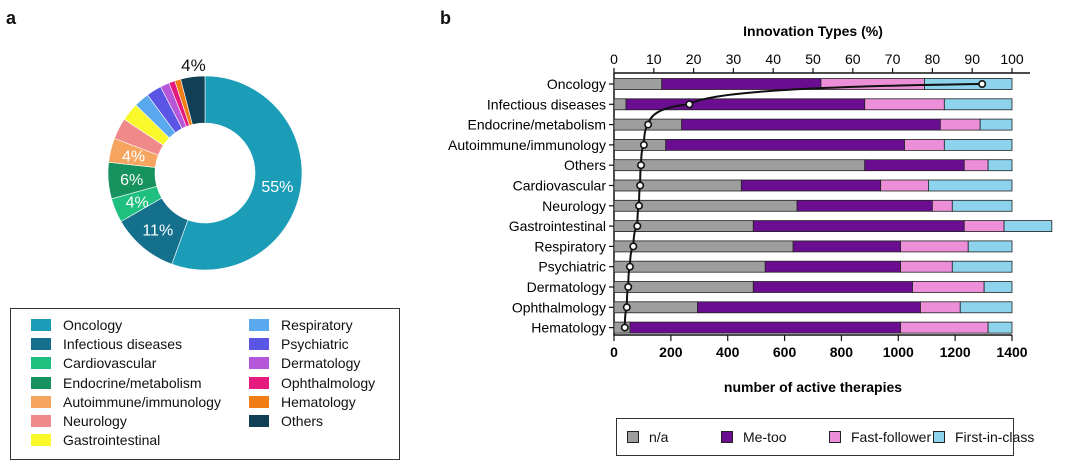  Describe the element at coordinates (106, 344) in the screenshot. I see `legend-item-infectious-diseases: Infectious diseases` at that location.